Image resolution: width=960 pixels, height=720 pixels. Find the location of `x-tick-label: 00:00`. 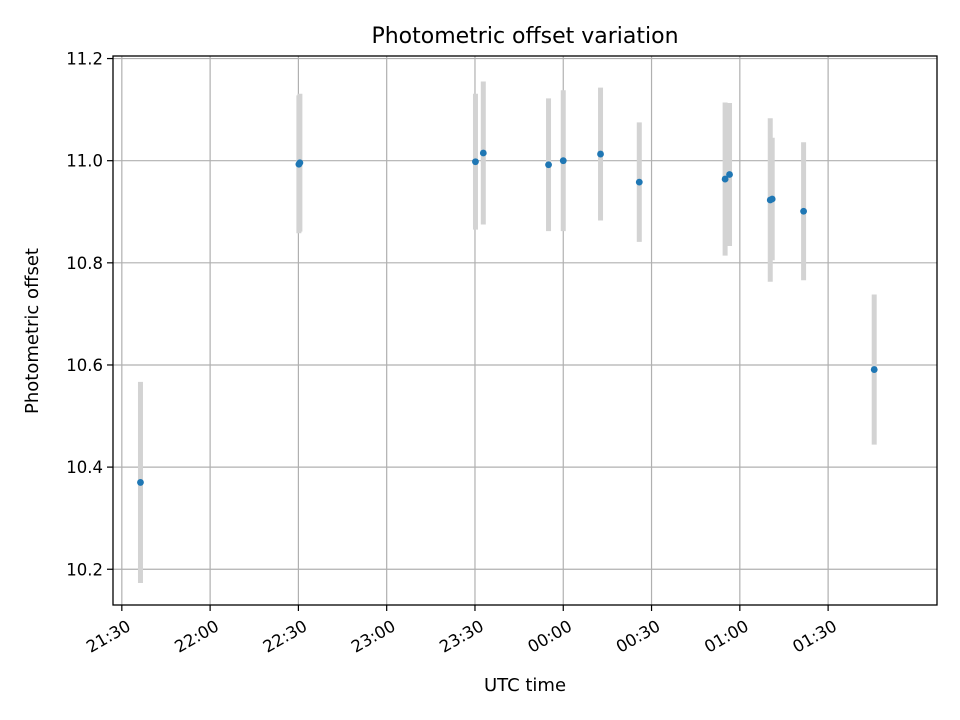

x-tick-label: 00:00 is located at coordinates (550, 636).